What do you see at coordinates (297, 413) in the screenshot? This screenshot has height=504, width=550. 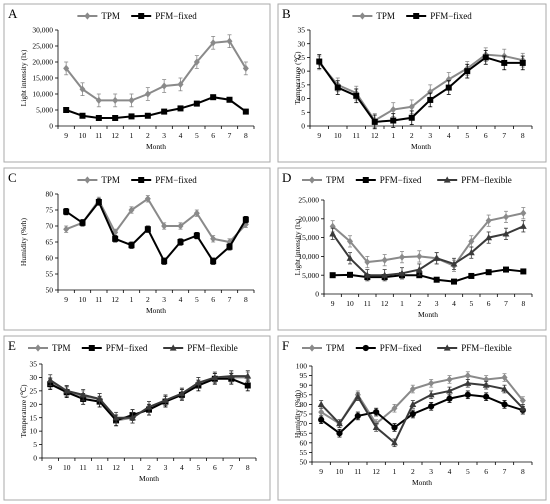 I see `y-axis-title: Humidity (%rh)` at bounding box center [297, 413].